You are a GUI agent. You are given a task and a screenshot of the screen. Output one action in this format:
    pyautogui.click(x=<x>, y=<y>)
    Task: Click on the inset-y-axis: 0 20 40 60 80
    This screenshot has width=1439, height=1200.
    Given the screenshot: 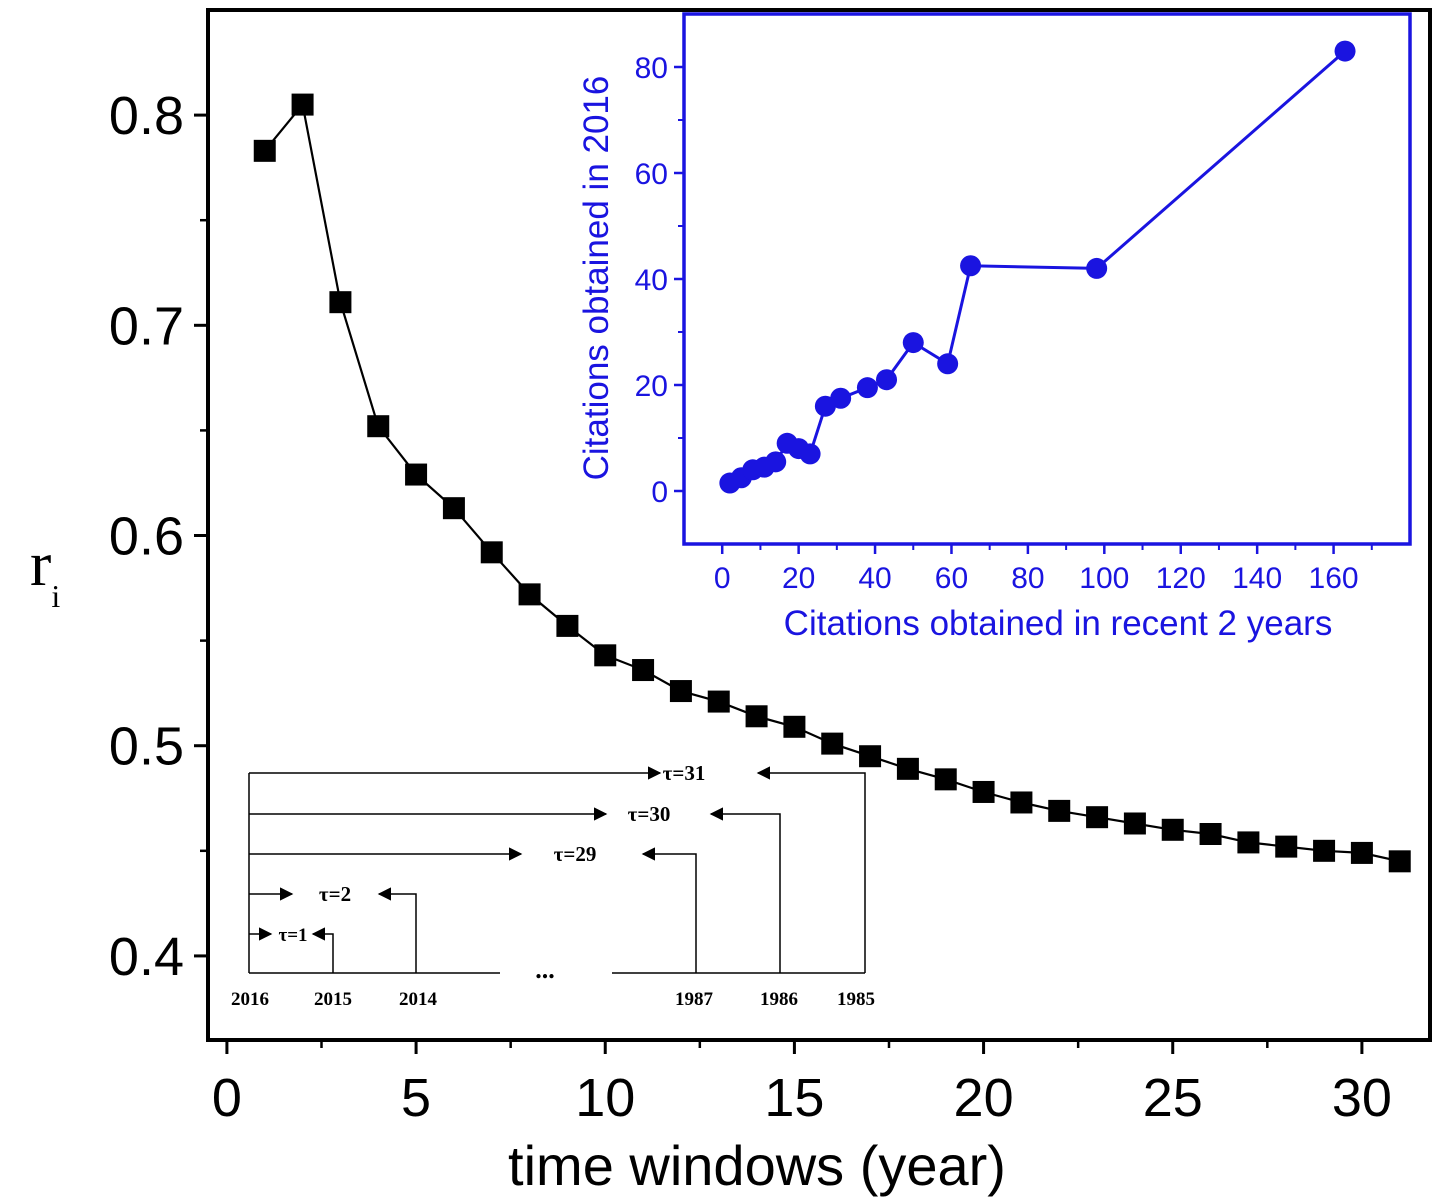 What is the action you would take?
    pyautogui.click(x=659, y=280)
    